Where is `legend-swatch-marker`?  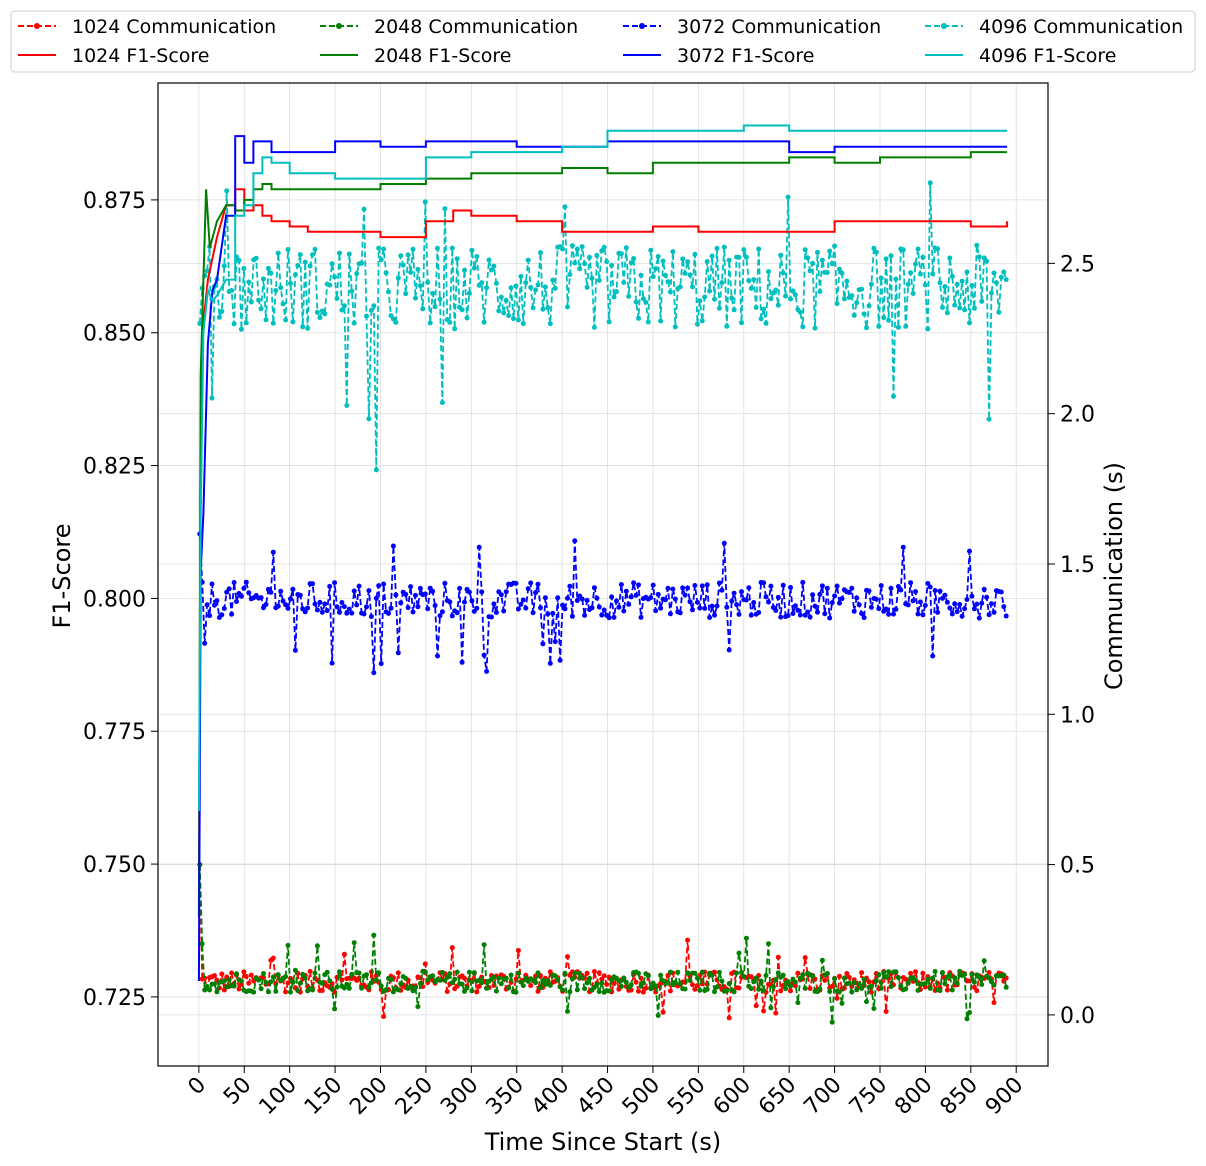
legend-swatch-marker is located at coordinates (339, 26).